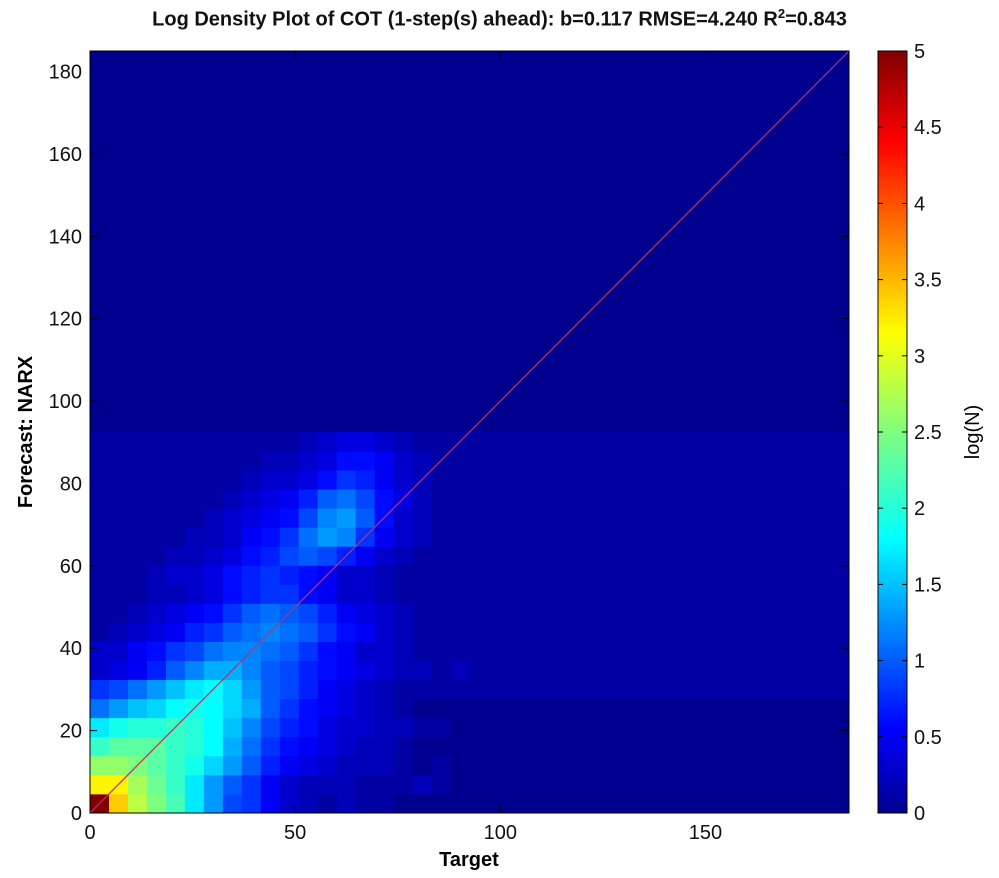 The width and height of the screenshot is (999, 878). Describe the element at coordinates (71, 484) in the screenshot. I see `y-tick-label: 80` at that location.